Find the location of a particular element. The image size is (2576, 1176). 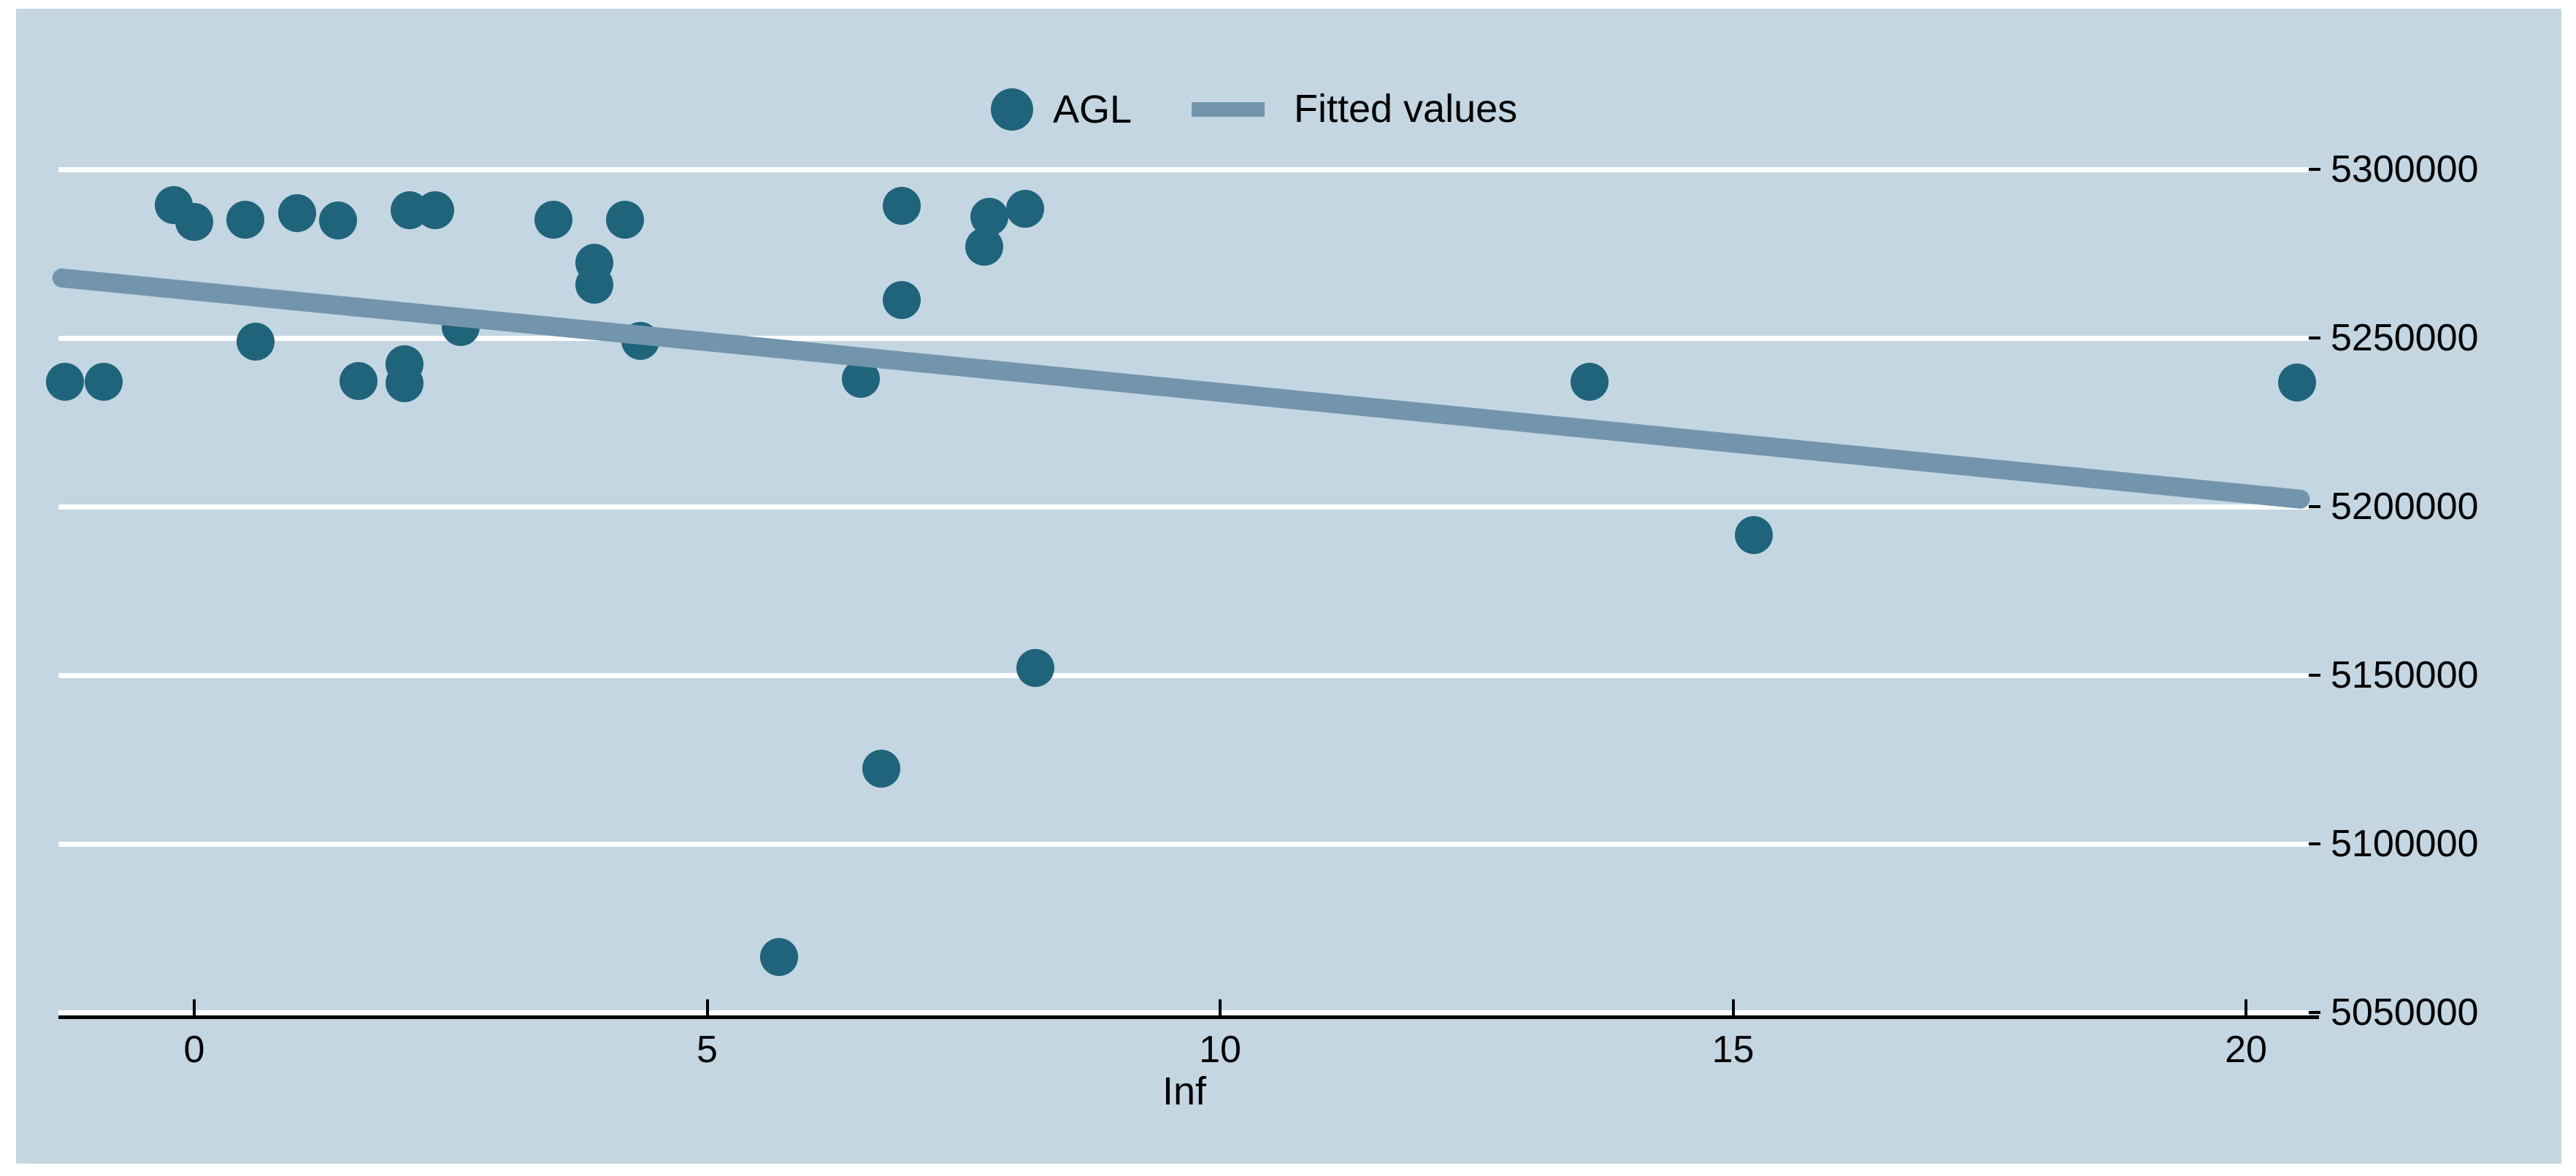

legend-marker-circle is located at coordinates (1012, 110).